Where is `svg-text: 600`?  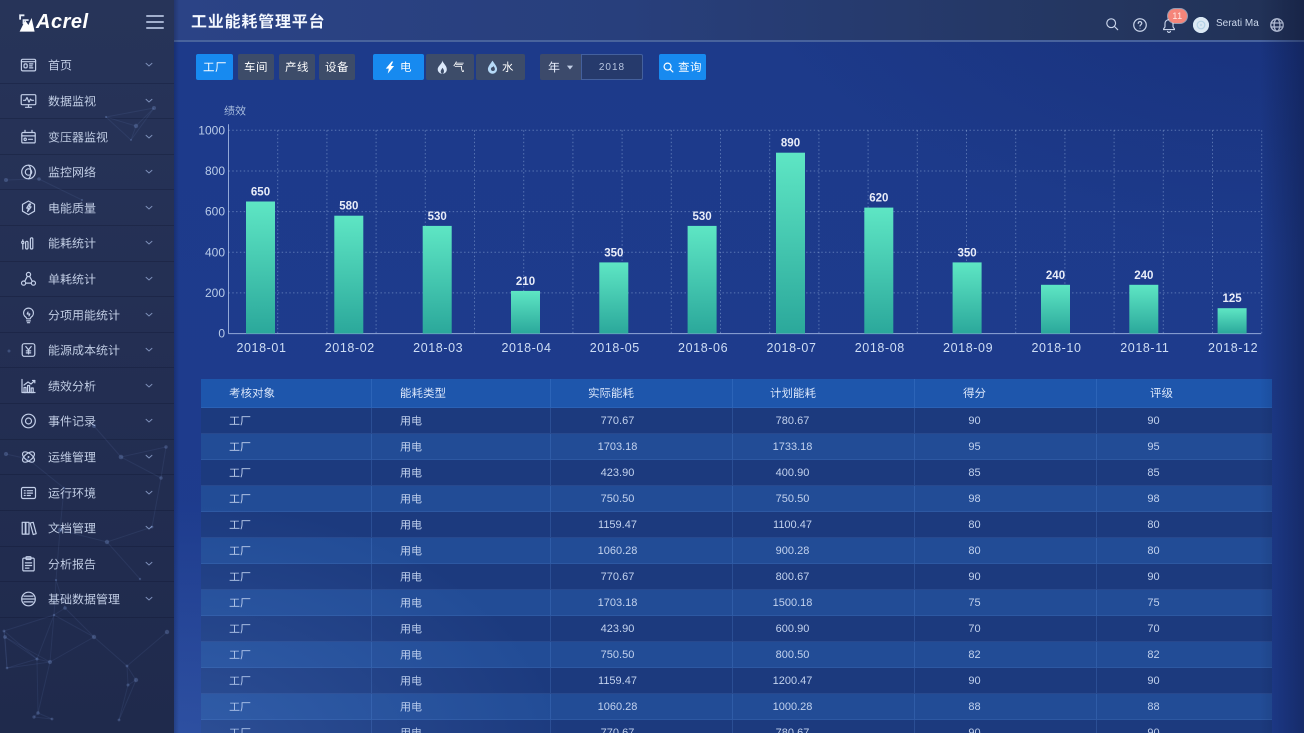
svg-text: 600 is located at coordinates (215, 212).